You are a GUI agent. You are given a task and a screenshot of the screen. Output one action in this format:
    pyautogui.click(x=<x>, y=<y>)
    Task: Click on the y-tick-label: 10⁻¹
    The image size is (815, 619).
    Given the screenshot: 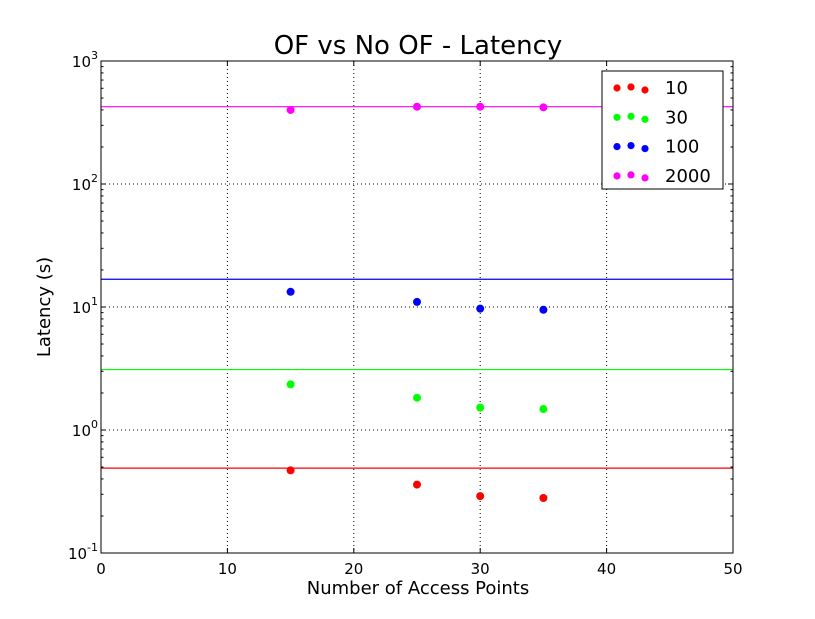 What is the action you would take?
    pyautogui.click(x=83, y=552)
    